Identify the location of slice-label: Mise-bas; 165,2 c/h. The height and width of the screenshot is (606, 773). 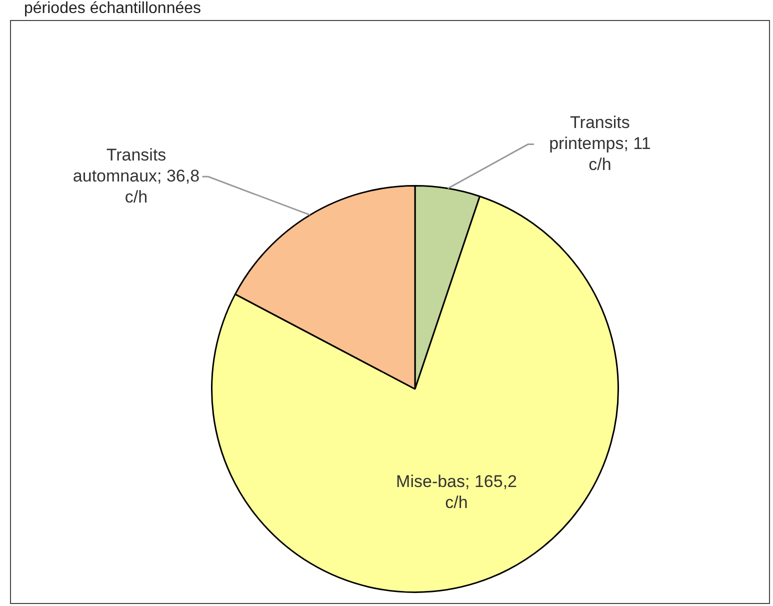
(456, 492).